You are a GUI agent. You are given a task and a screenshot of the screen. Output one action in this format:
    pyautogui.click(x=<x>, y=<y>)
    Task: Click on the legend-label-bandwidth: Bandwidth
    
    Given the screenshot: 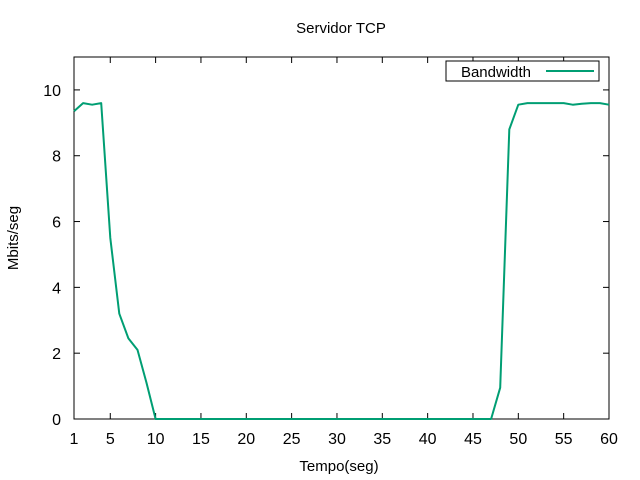 What is the action you would take?
    pyautogui.click(x=496, y=72)
    